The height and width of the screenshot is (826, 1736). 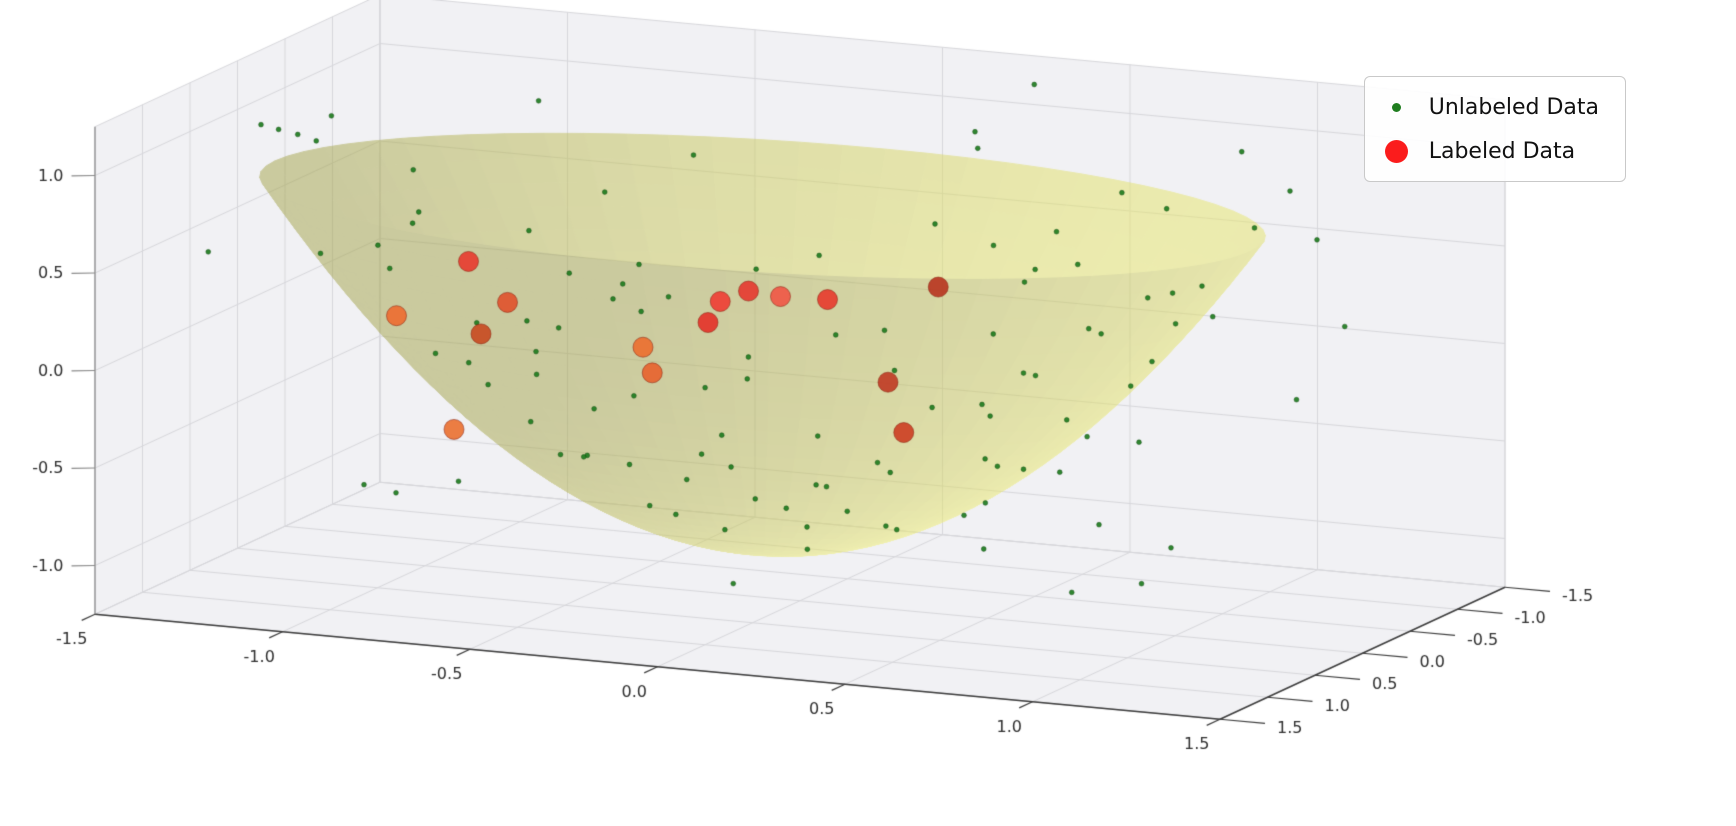 What do you see at coordinates (1513, 107) in the screenshot?
I see `legend-label-unlabeled: Unlabeled Data` at bounding box center [1513, 107].